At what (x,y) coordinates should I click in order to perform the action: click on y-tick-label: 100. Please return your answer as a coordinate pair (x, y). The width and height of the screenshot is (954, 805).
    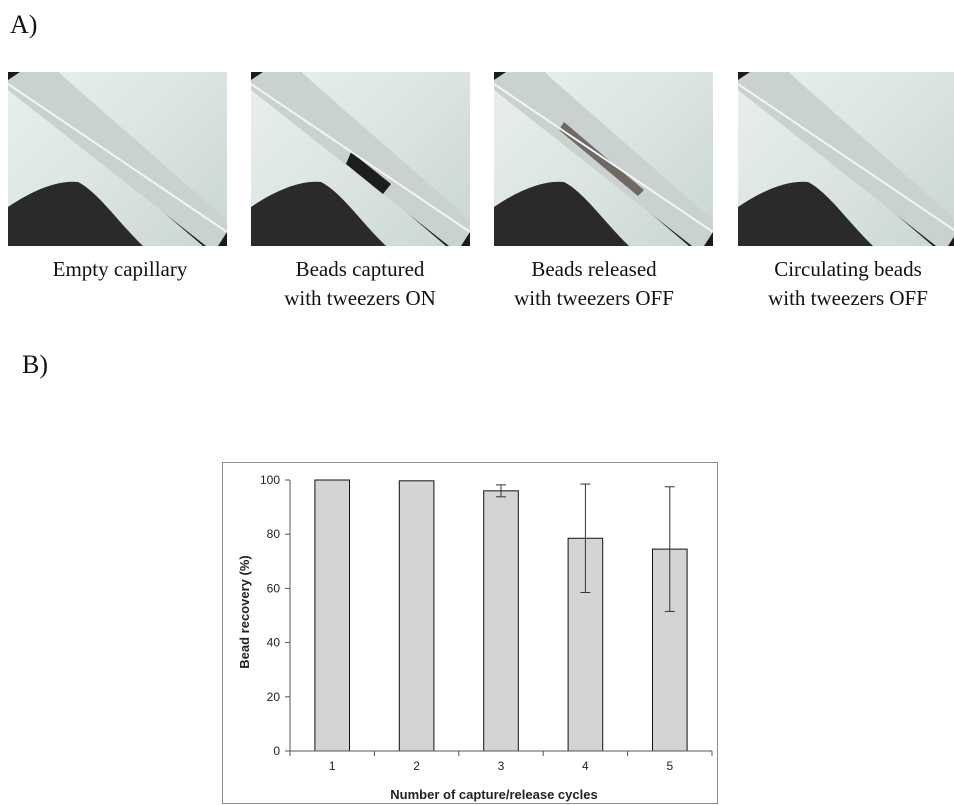
    Looking at the image, I should click on (270, 480).